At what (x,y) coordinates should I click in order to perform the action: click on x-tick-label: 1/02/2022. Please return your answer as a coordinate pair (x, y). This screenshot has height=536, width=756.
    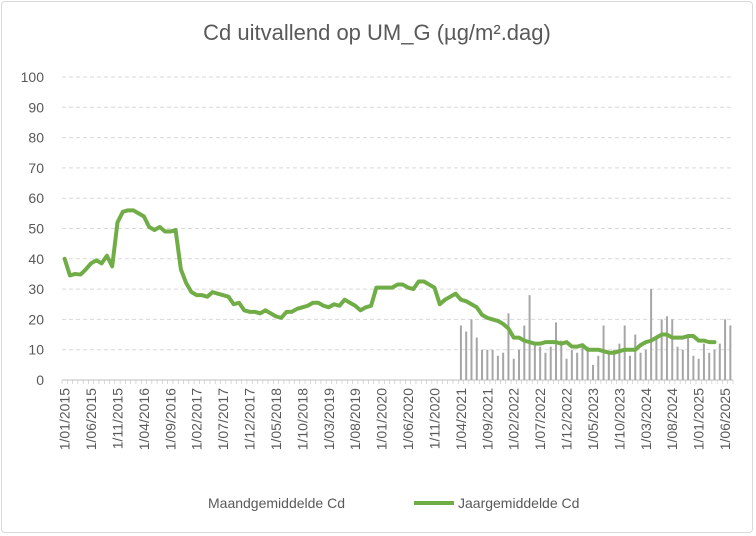
    Looking at the image, I should click on (514, 419).